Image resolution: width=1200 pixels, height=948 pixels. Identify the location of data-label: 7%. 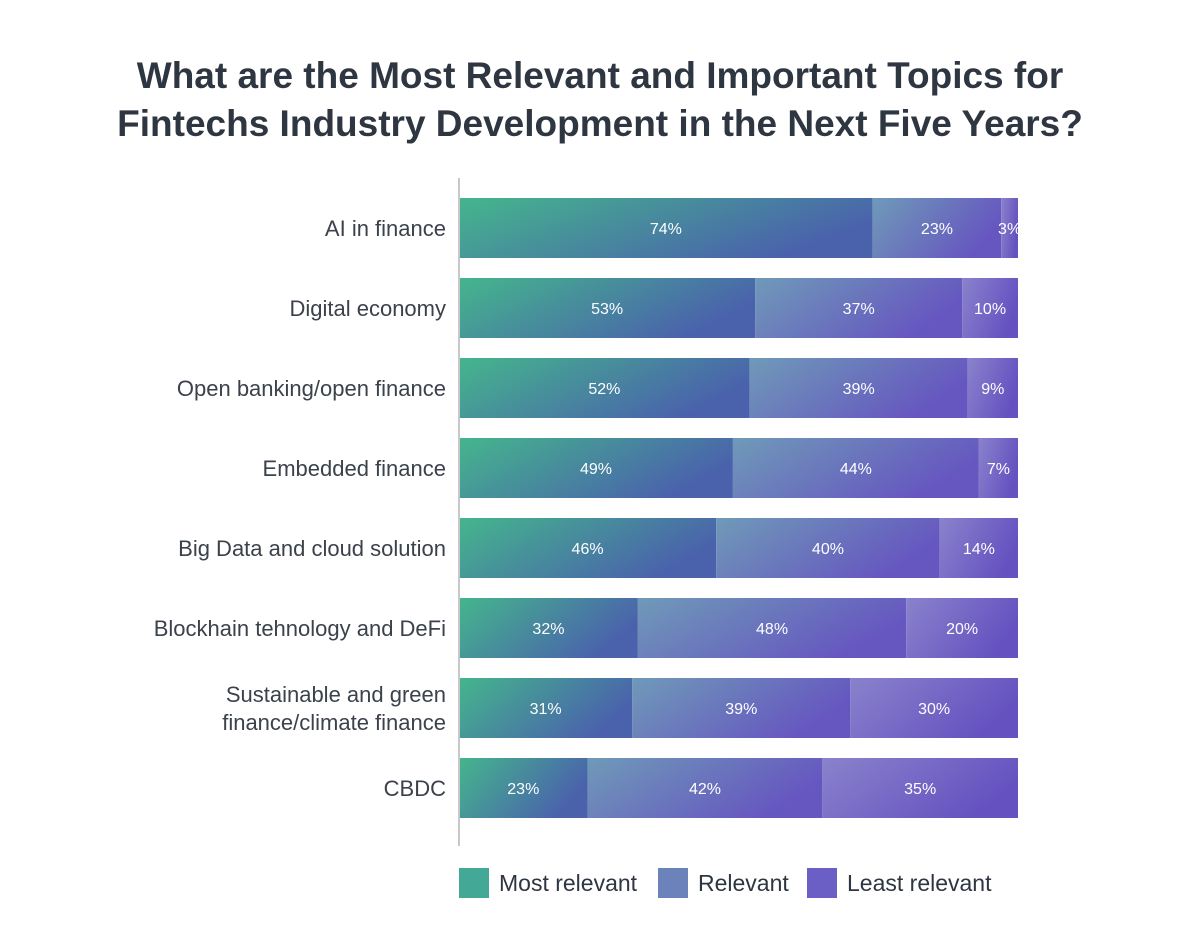
(998, 469).